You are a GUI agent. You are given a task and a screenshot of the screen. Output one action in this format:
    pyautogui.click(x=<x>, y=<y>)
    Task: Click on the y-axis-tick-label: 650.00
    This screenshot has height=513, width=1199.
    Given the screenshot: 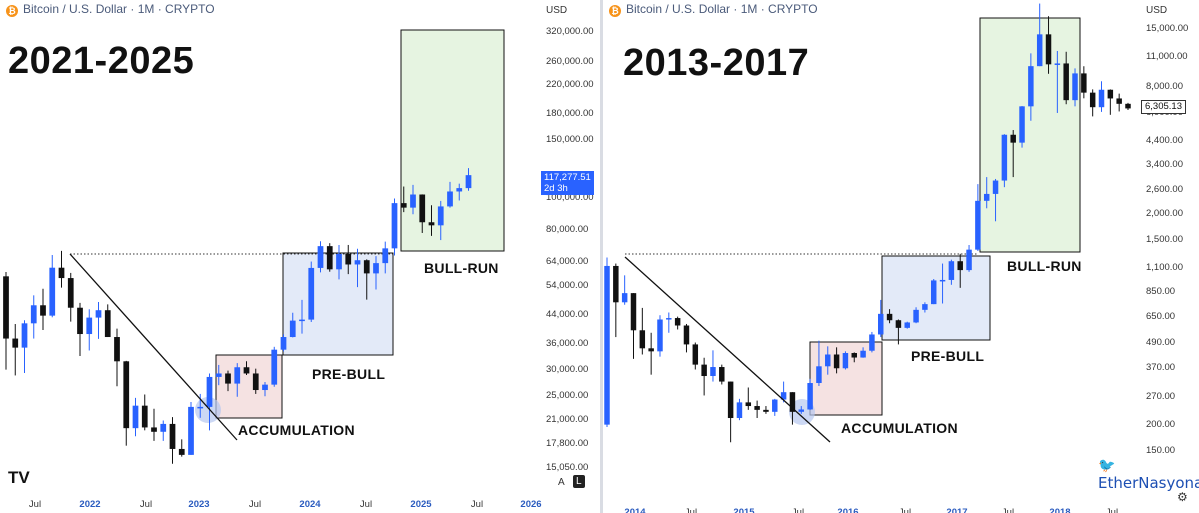 What is the action you would take?
    pyautogui.click(x=1161, y=316)
    